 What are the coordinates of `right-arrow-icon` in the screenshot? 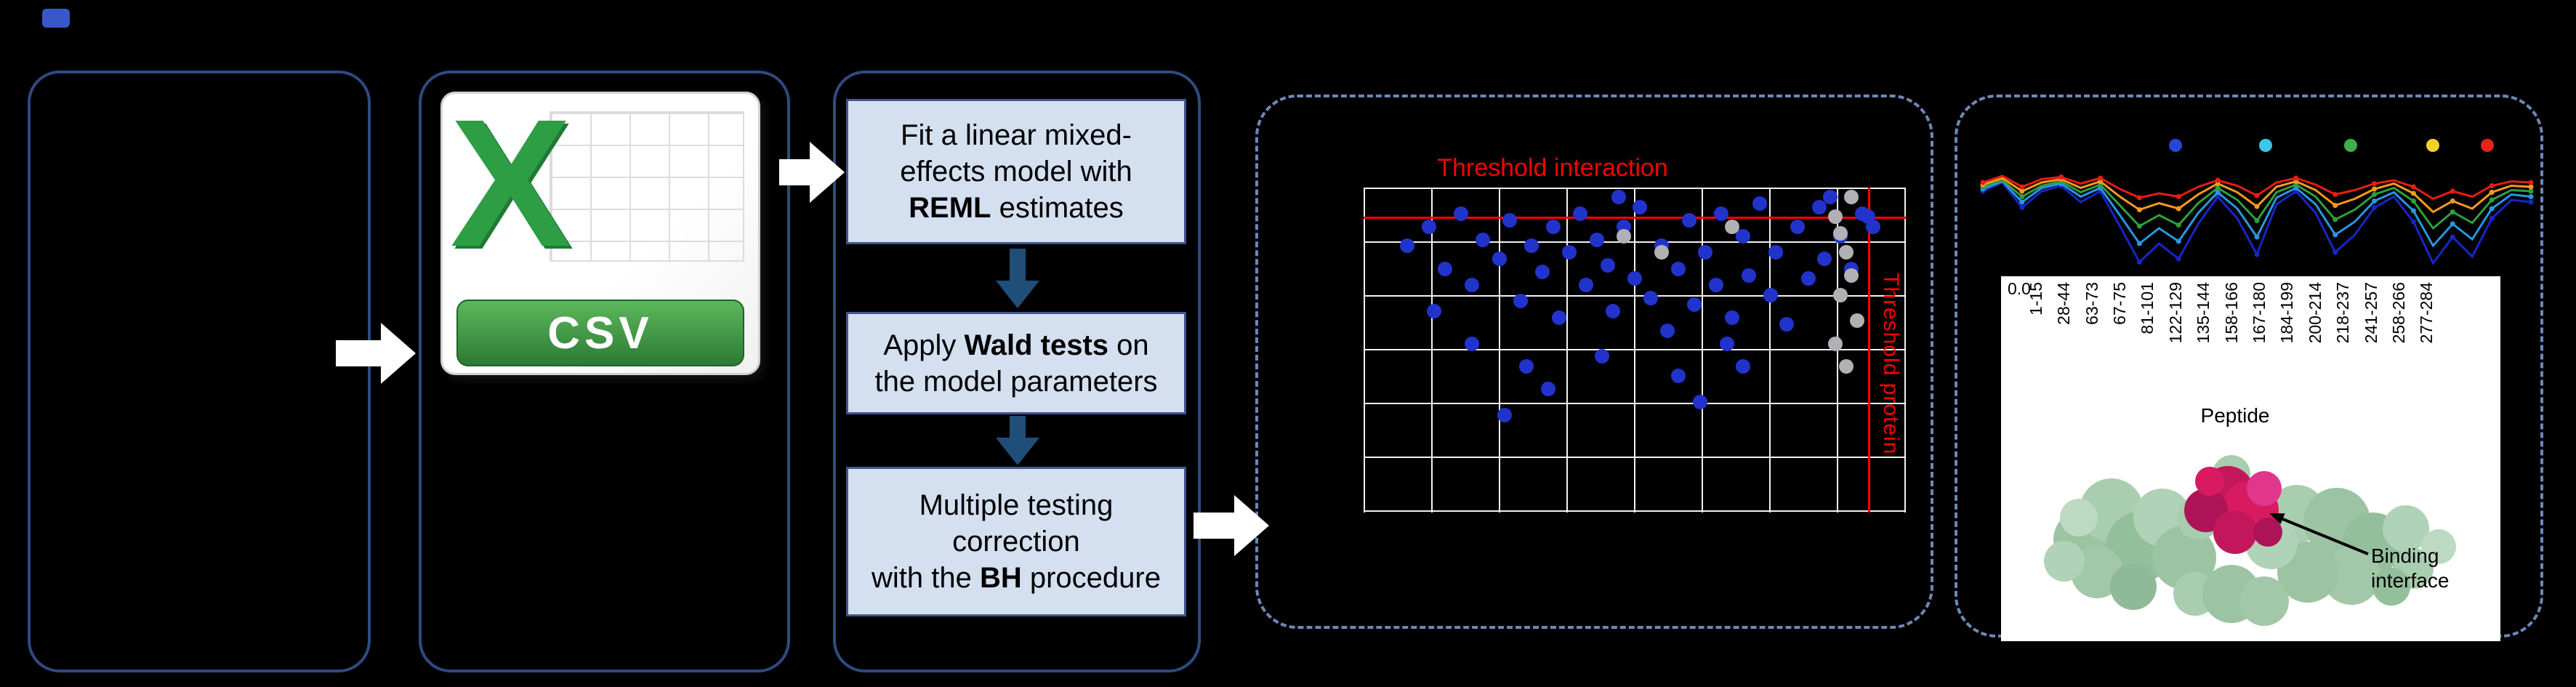 It's located at (812, 172).